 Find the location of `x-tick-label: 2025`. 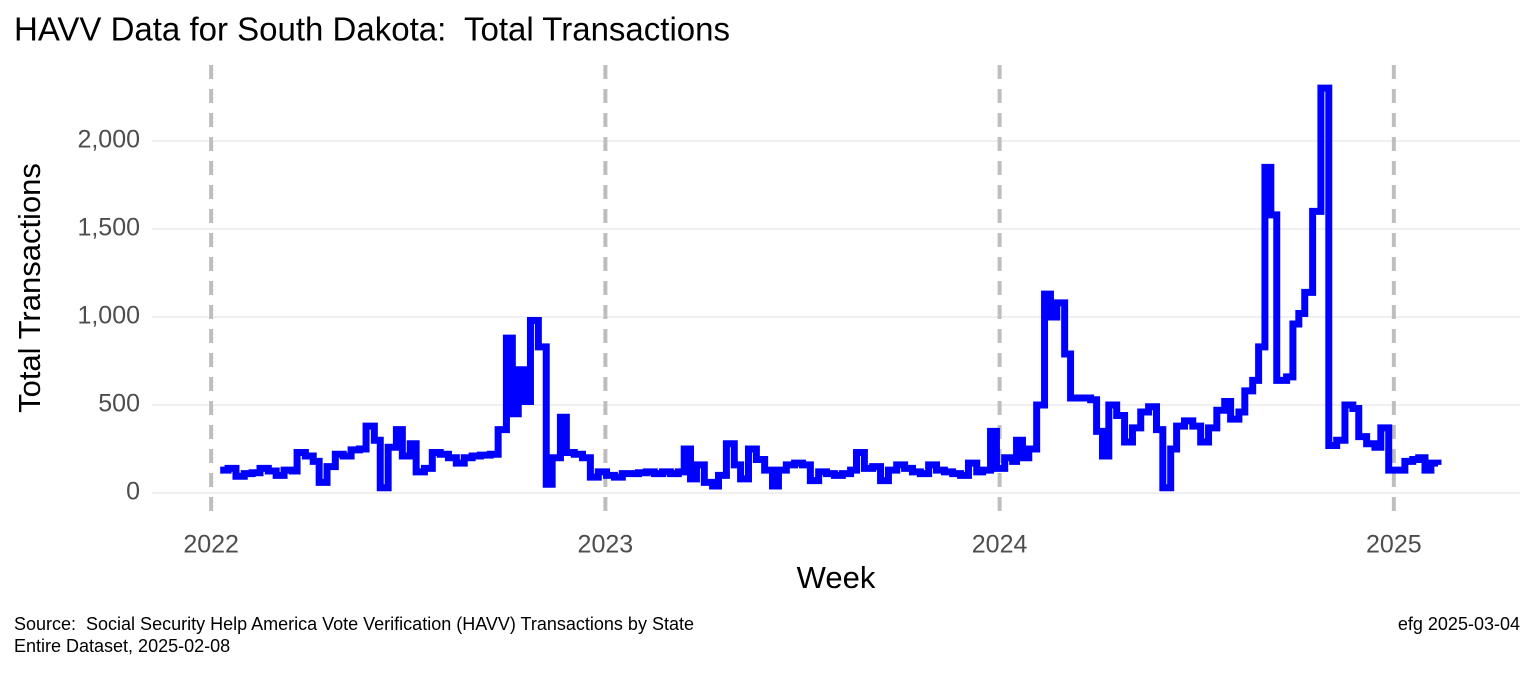

x-tick-label: 2025 is located at coordinates (1394, 545).